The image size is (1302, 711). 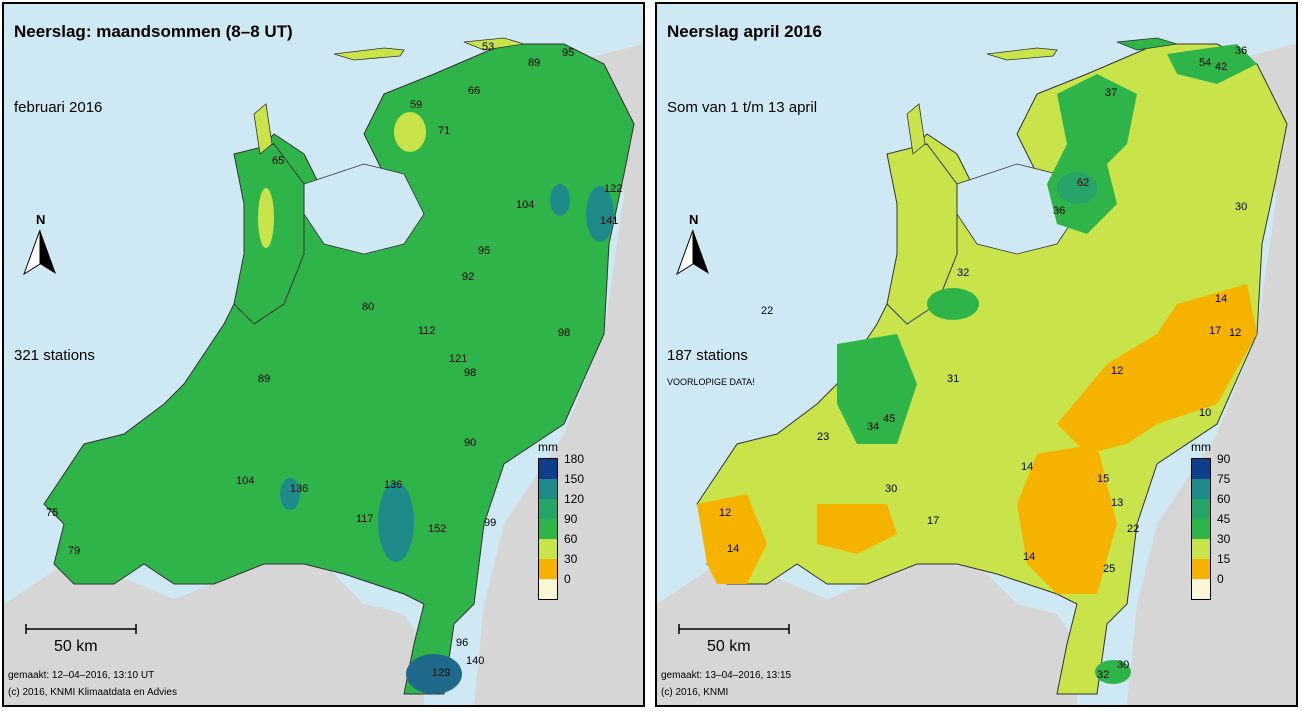 What do you see at coordinates (889, 419) in the screenshot?
I see `station-value: 45` at bounding box center [889, 419].